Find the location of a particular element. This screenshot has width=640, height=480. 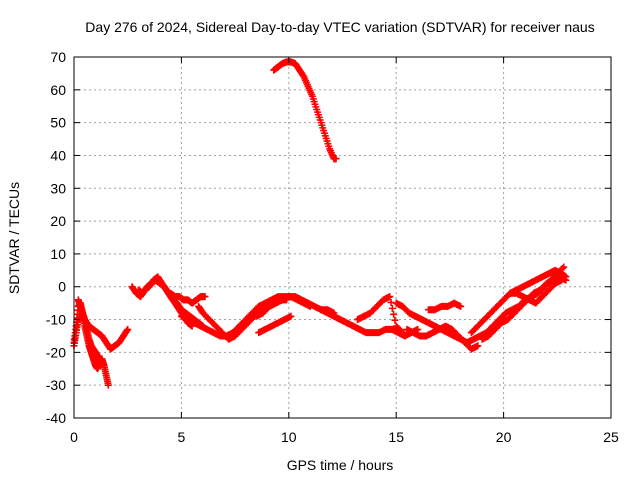

y-tick-label: 50 is located at coordinates (58, 123).